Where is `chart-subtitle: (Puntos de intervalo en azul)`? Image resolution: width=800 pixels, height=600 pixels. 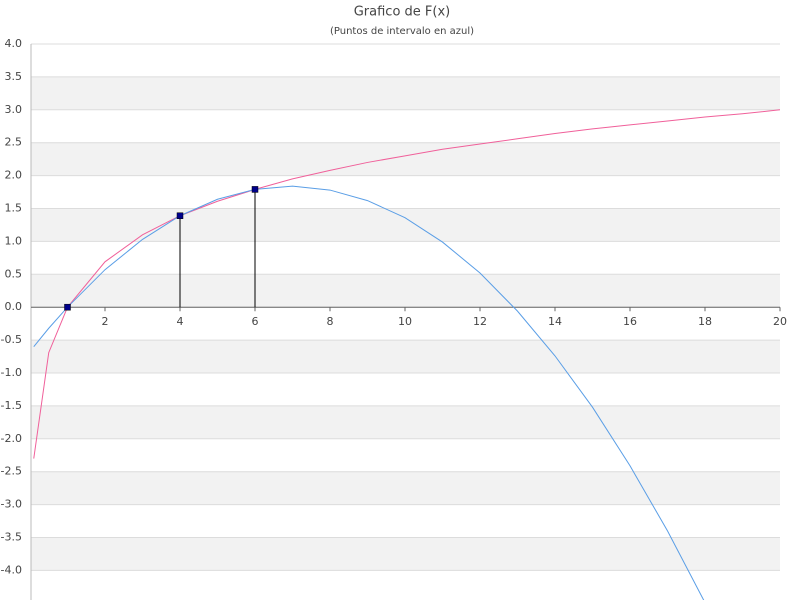 chart-subtitle: (Puntos de intervalo en azul) is located at coordinates (402, 31).